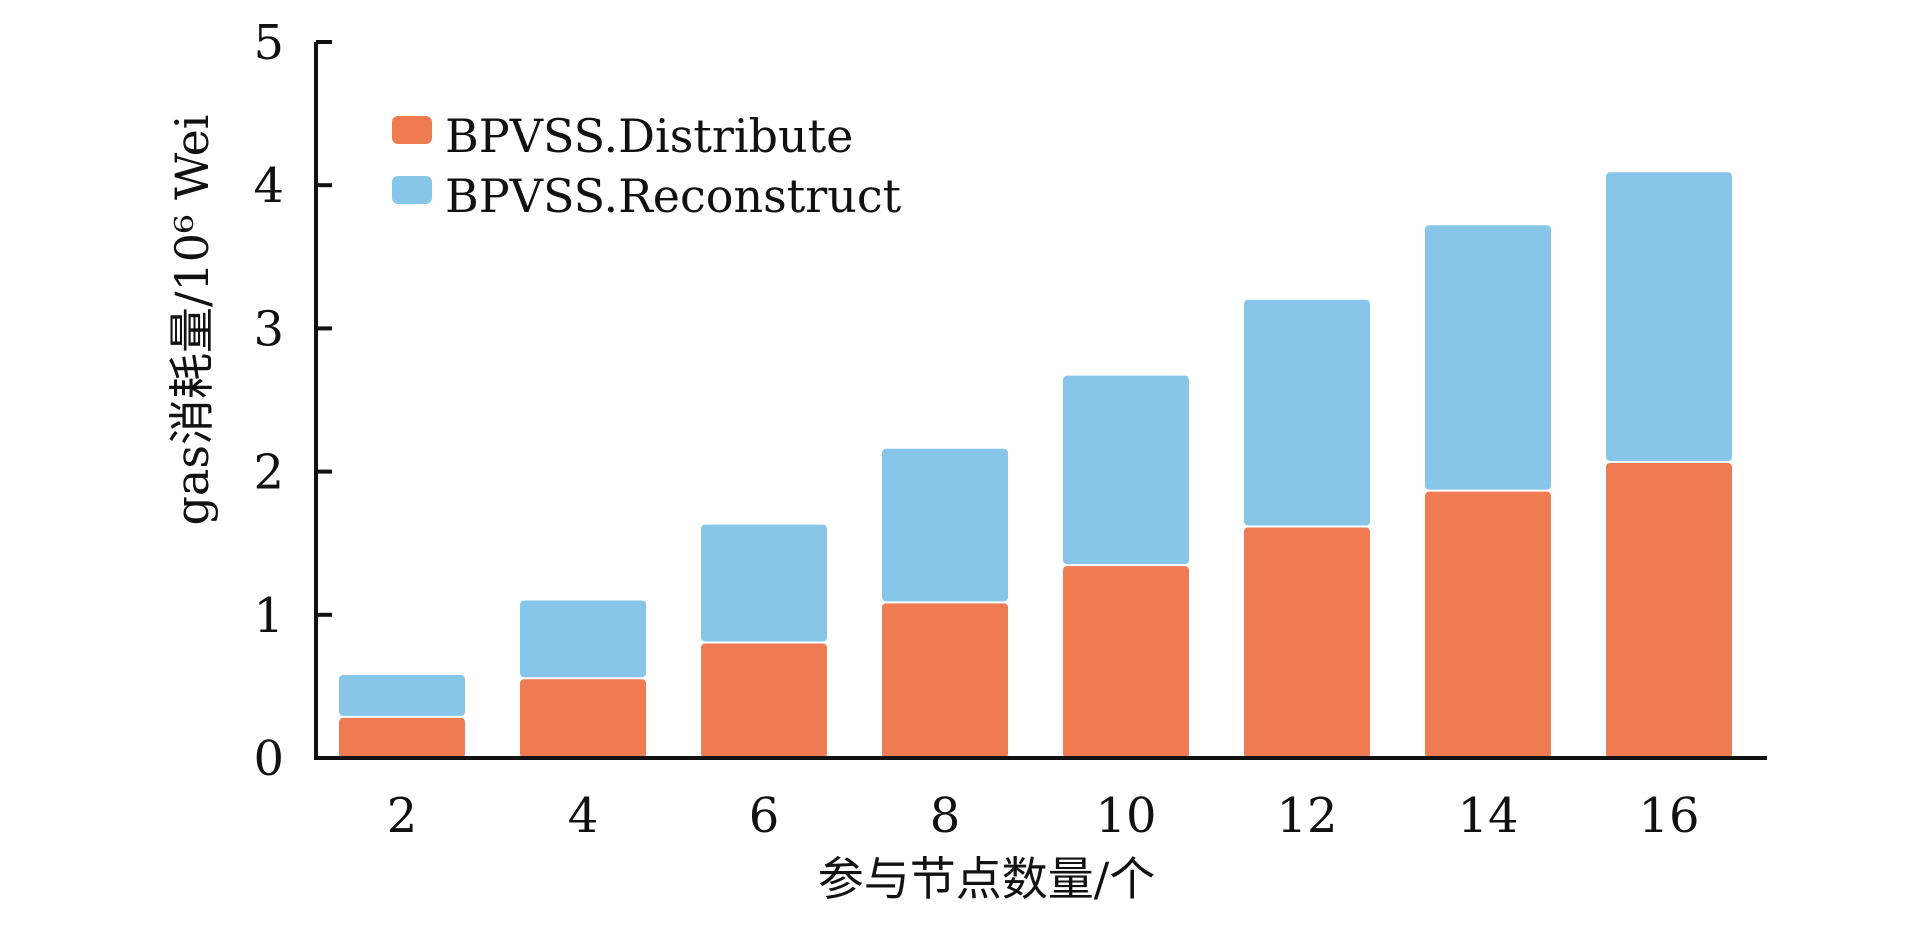  What do you see at coordinates (583, 816) in the screenshot?
I see `x-tick-label: 4` at bounding box center [583, 816].